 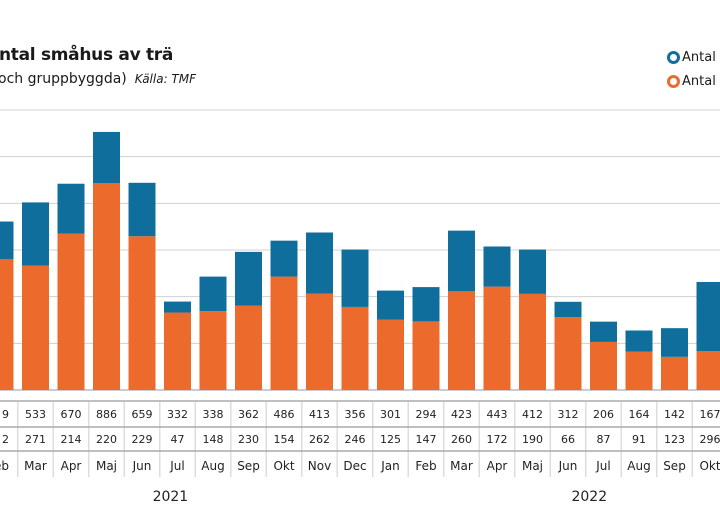 I want to click on table-value-orange: 164, so click(x=639, y=414).